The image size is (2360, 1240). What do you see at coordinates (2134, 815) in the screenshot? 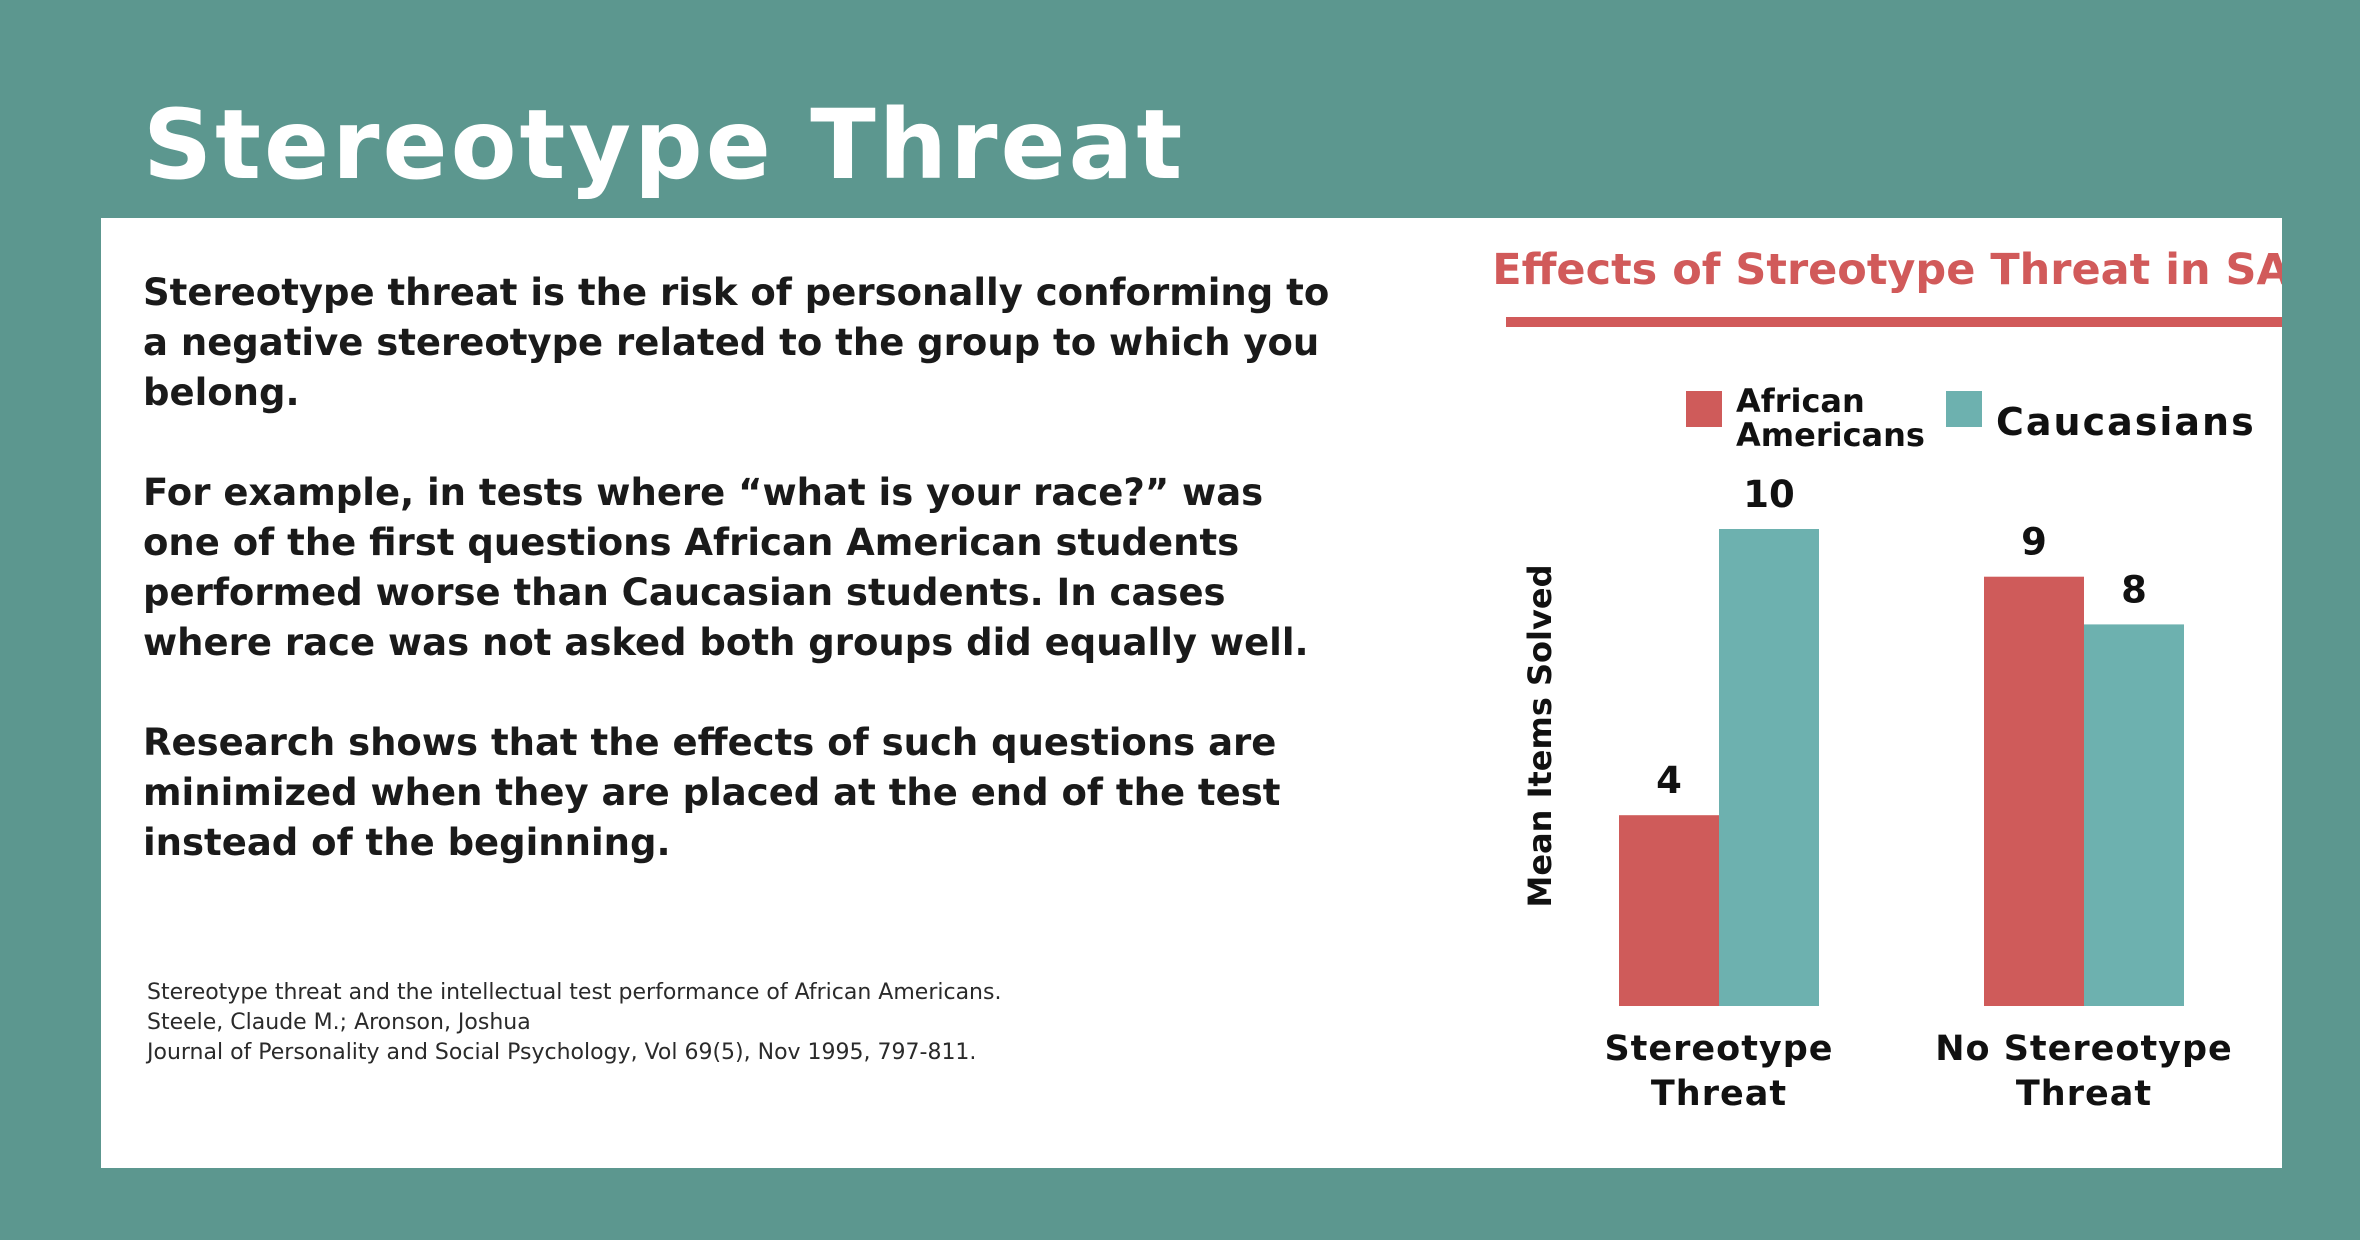
I see `bar-series1-cat1` at bounding box center [2134, 815].